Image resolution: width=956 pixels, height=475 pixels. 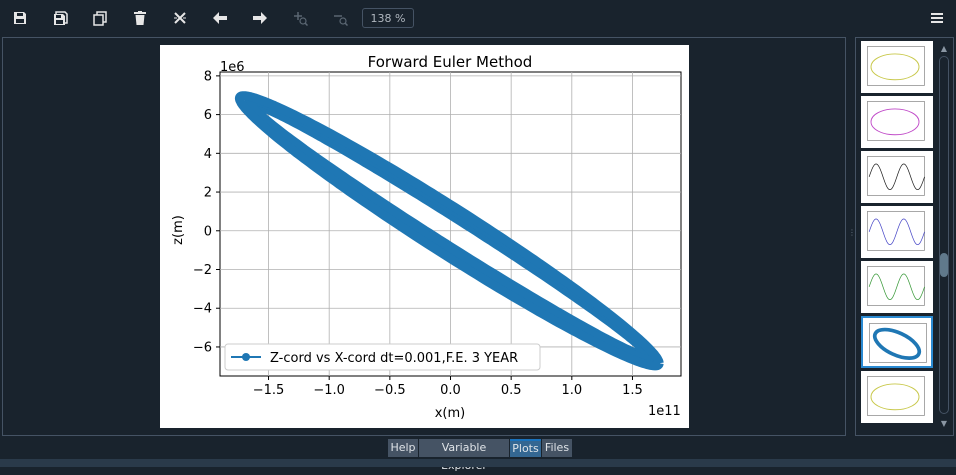 What do you see at coordinates (571, 390) in the screenshot?
I see `x-tick-label: 1.0` at bounding box center [571, 390].